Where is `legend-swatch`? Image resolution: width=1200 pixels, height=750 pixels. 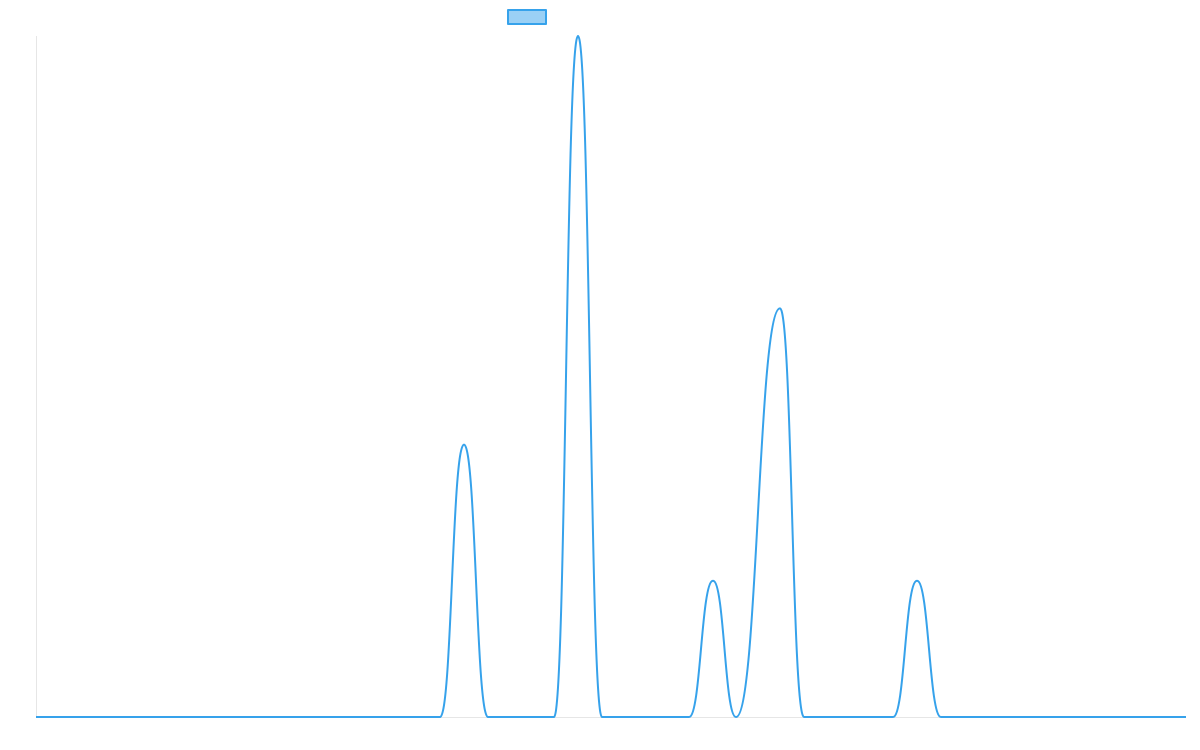 legend-swatch is located at coordinates (527, 17).